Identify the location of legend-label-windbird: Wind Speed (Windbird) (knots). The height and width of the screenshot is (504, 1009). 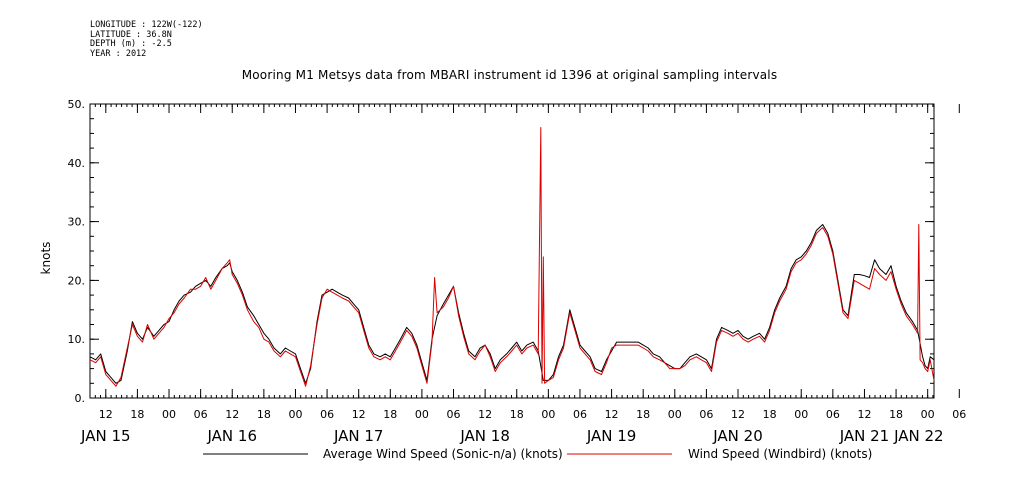
(780, 454).